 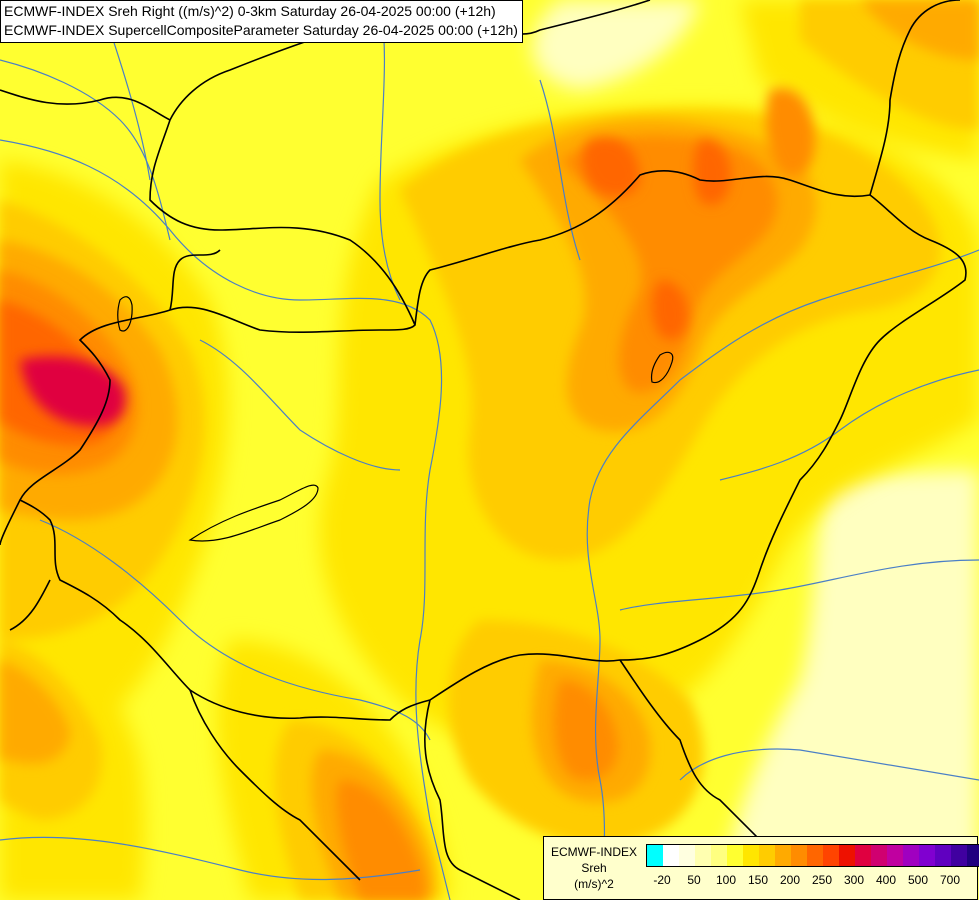 I want to click on legend-color-scale, so click(x=812, y=855).